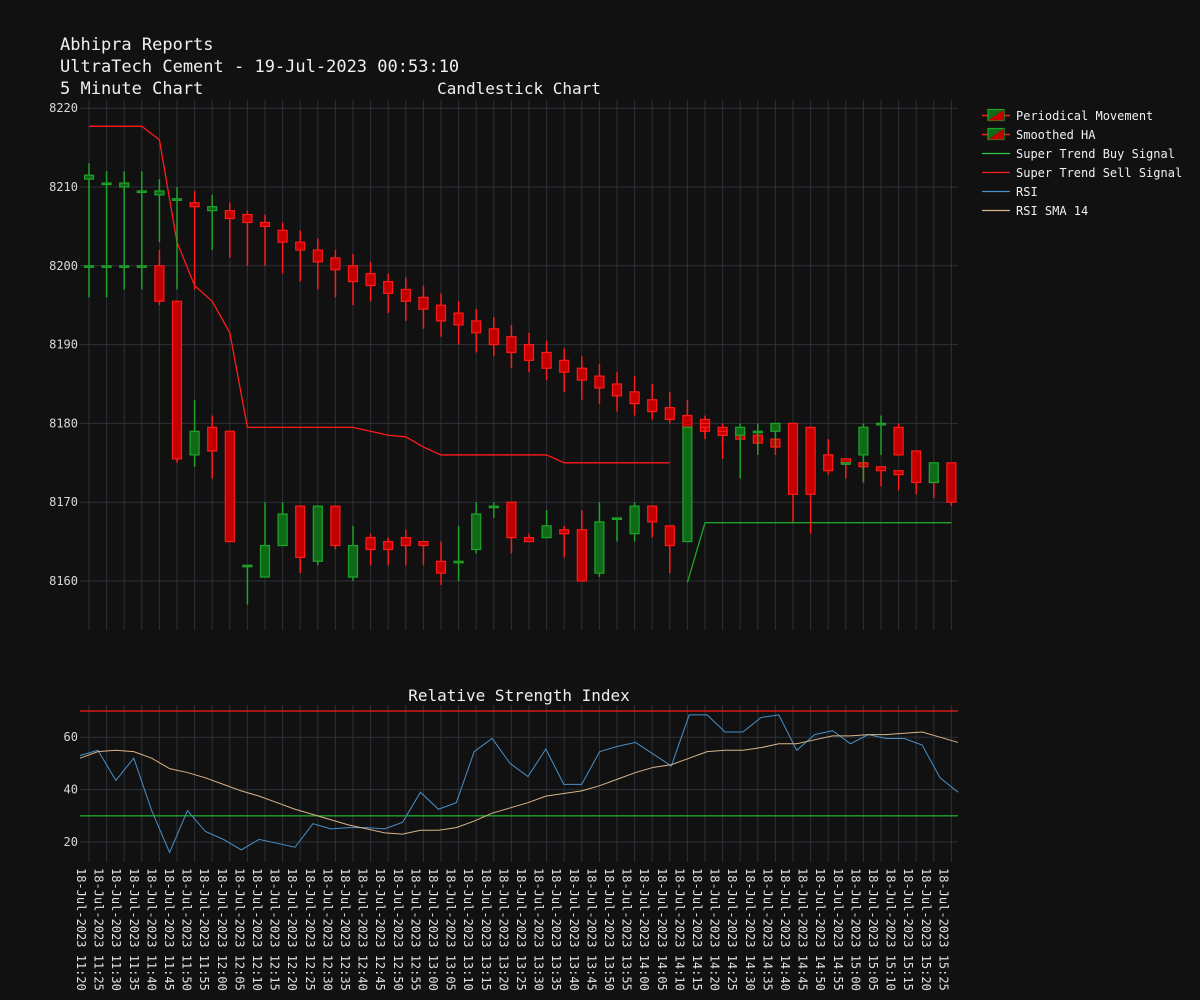  I want to click on report-title: Abhipra Reports, so click(137, 45).